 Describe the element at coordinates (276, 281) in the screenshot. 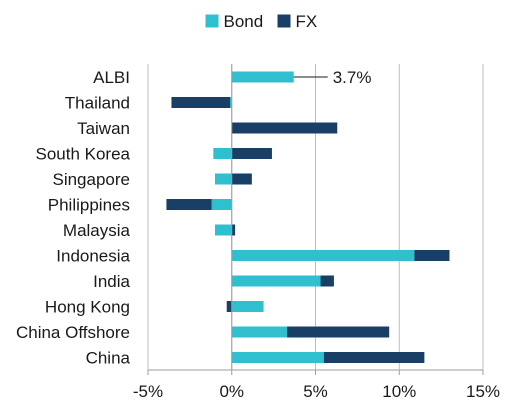

I see `bar-bond-india` at that location.